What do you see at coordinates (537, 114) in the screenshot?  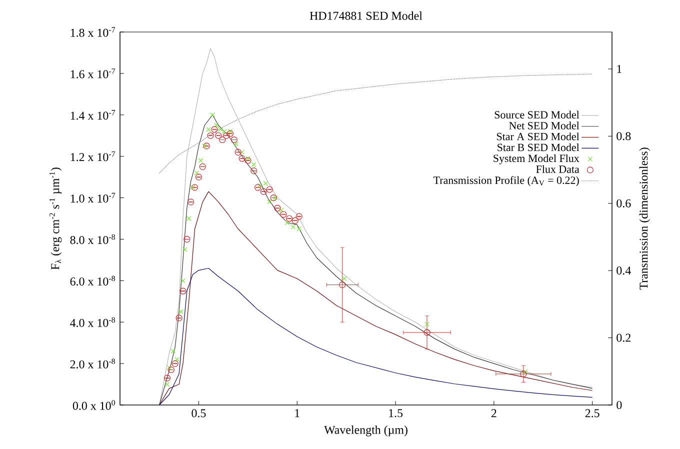 I see `legend-label: Source SED Model` at bounding box center [537, 114].